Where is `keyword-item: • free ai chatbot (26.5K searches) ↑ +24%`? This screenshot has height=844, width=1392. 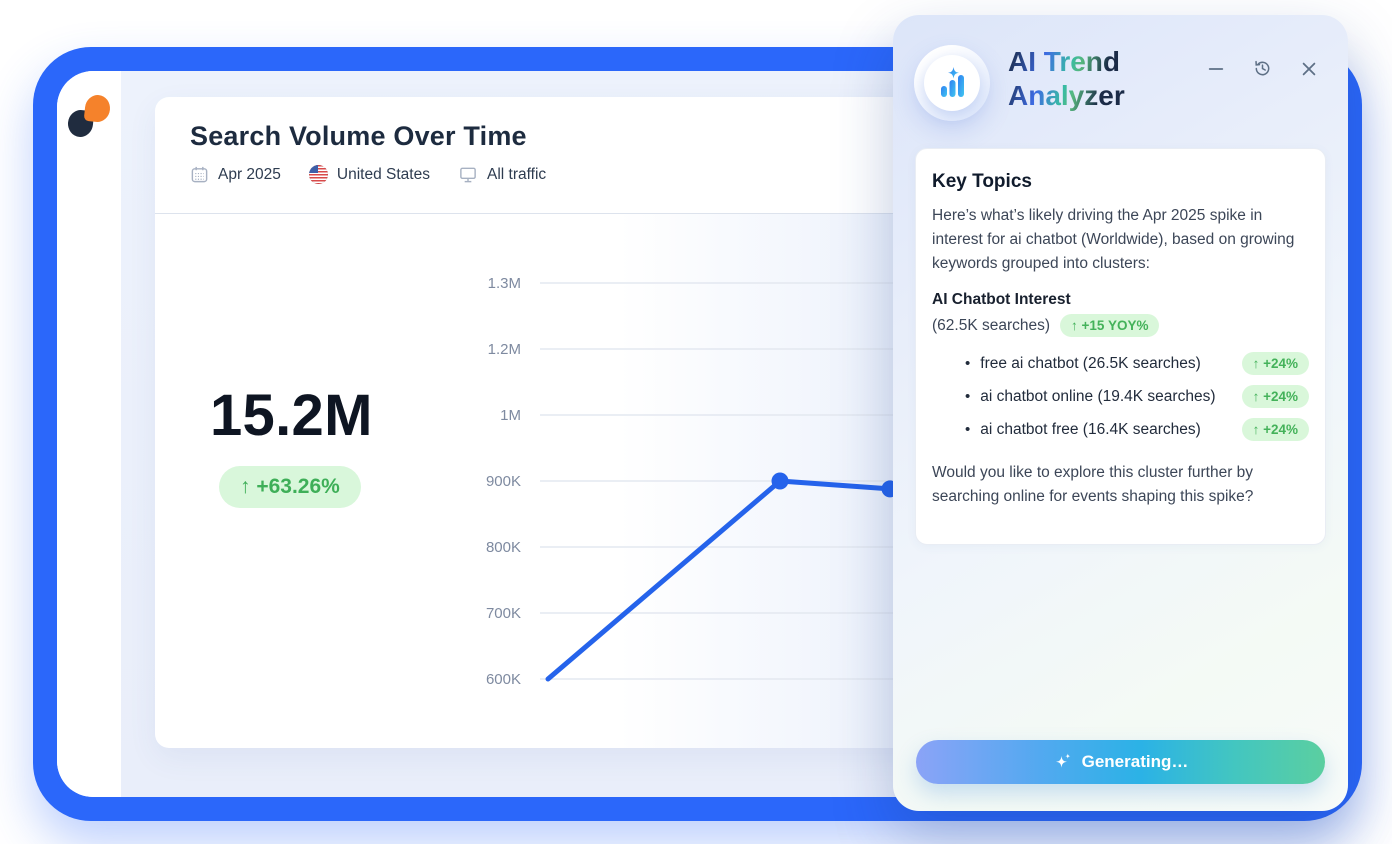
keyword-item: • free ai chatbot (26.5K searches) ↑ +24% is located at coordinates (1120, 363).